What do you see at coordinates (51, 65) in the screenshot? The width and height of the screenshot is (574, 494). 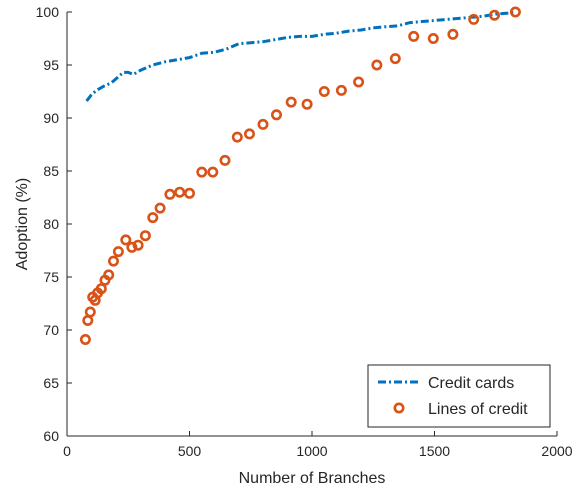 I see `y-tick-label: 95` at bounding box center [51, 65].